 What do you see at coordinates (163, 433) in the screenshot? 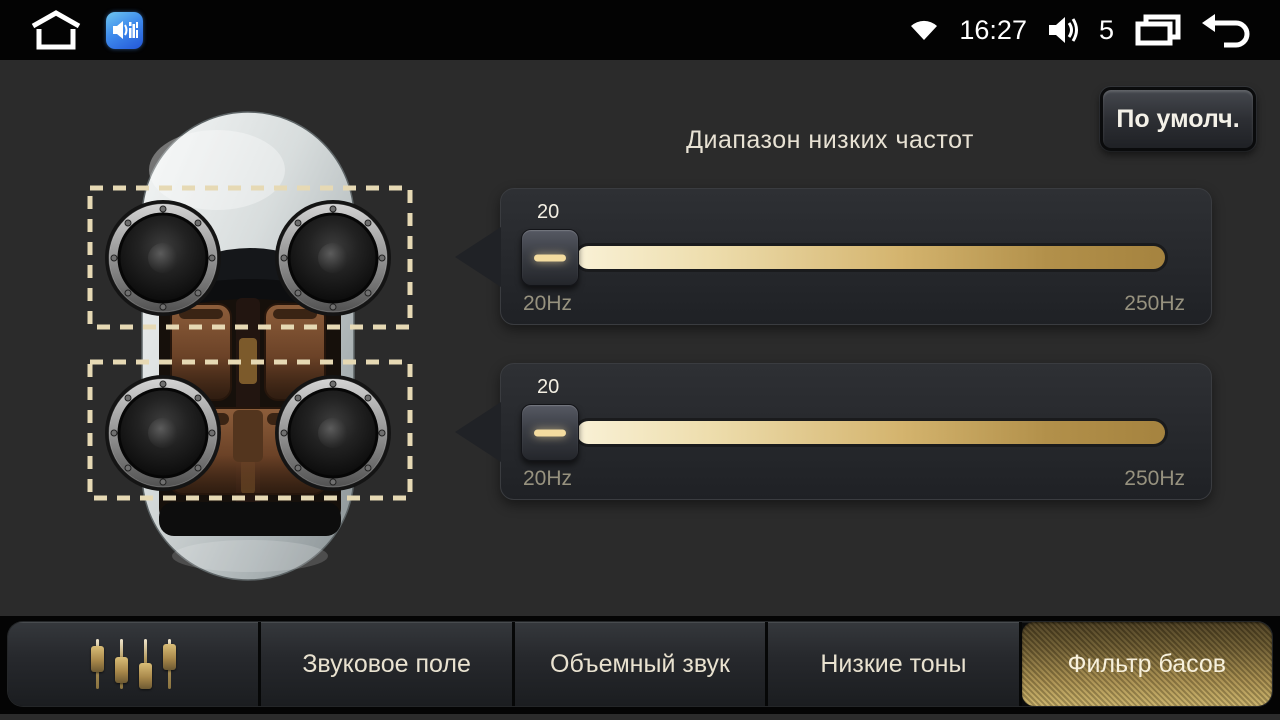
I see `rear-left-speaker-icon` at bounding box center [163, 433].